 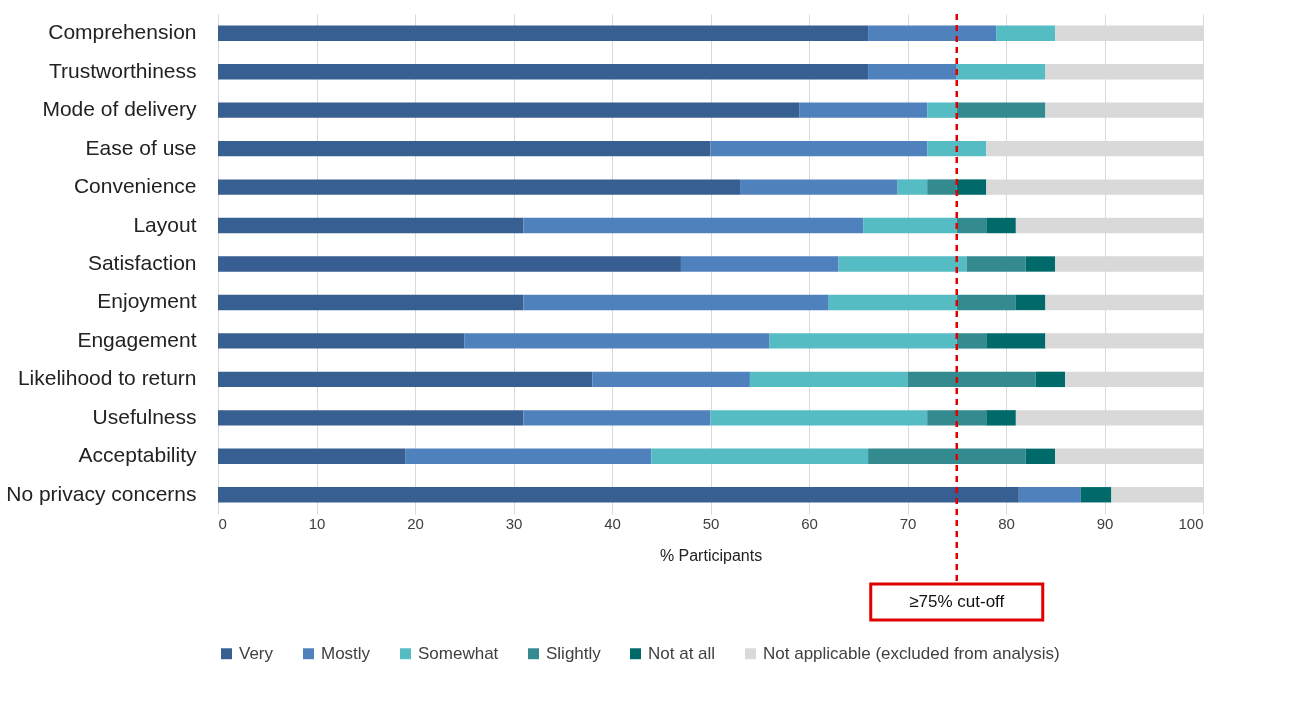 I want to click on x-tick-label: 0, so click(x=222, y=523).